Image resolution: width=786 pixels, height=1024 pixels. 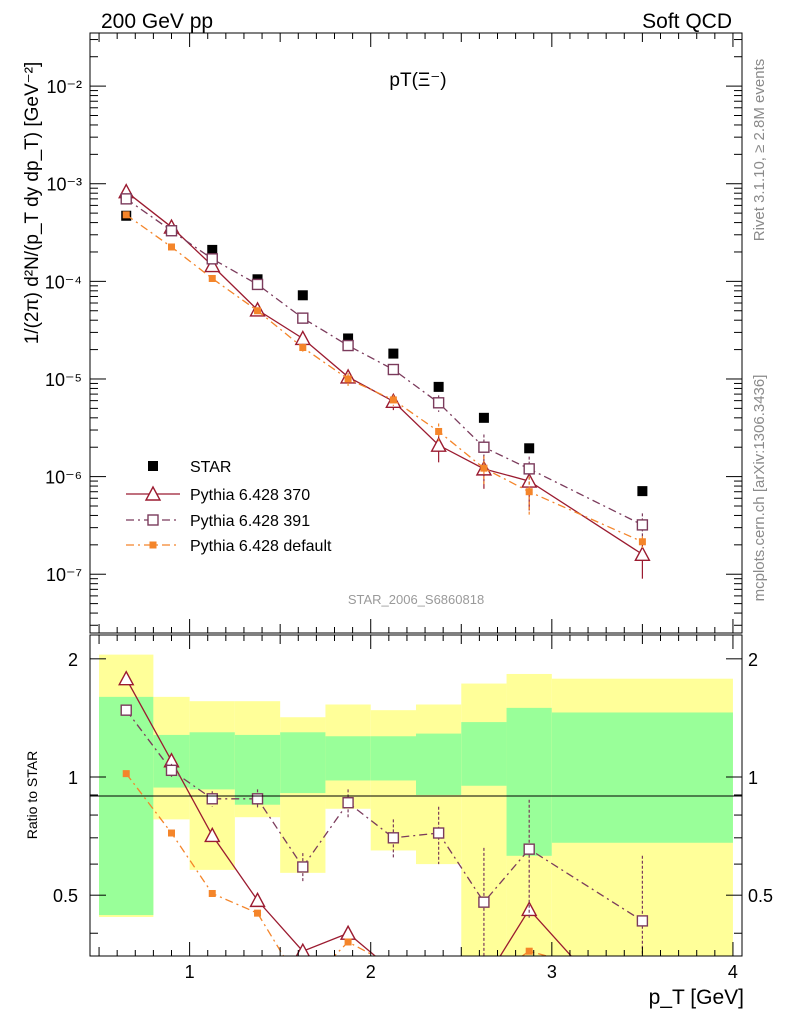 What do you see at coordinates (63, 380) in the screenshot?
I see `y-tick-label: 10⁻⁵` at bounding box center [63, 380].